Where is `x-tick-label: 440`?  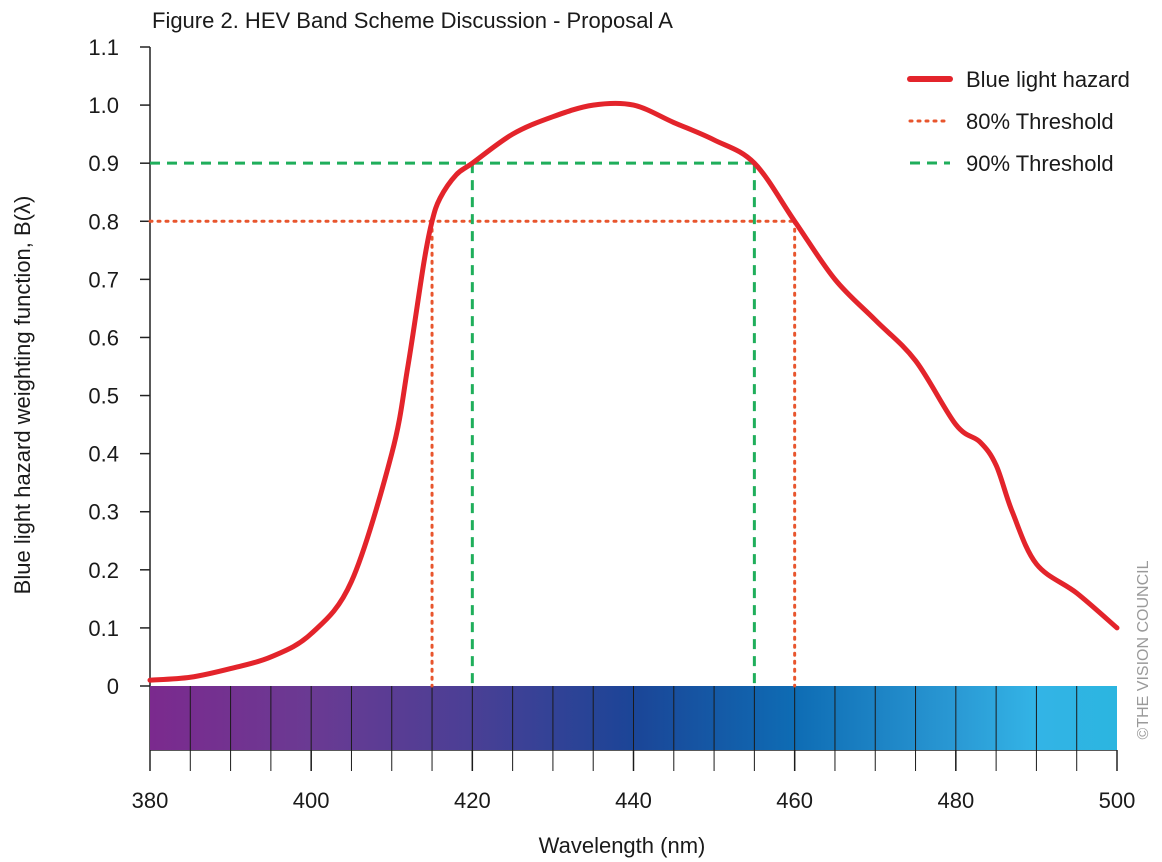
x-tick-label: 440 is located at coordinates (633, 800).